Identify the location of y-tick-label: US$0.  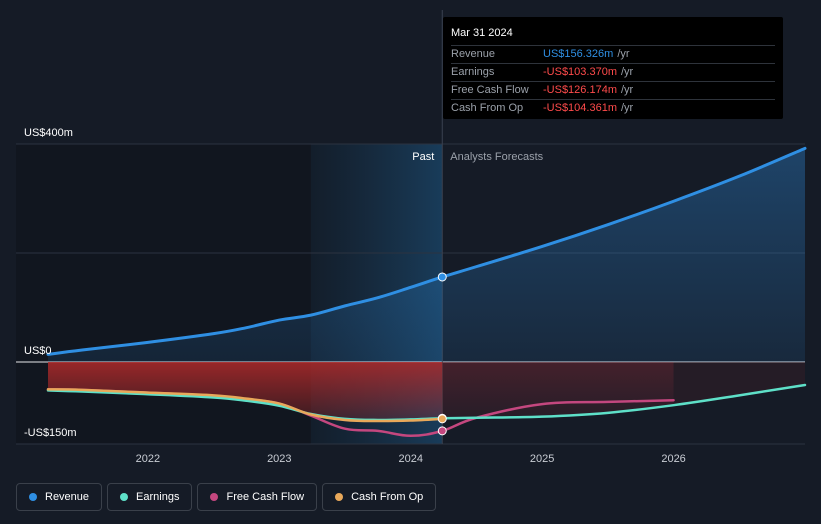
(38, 351).